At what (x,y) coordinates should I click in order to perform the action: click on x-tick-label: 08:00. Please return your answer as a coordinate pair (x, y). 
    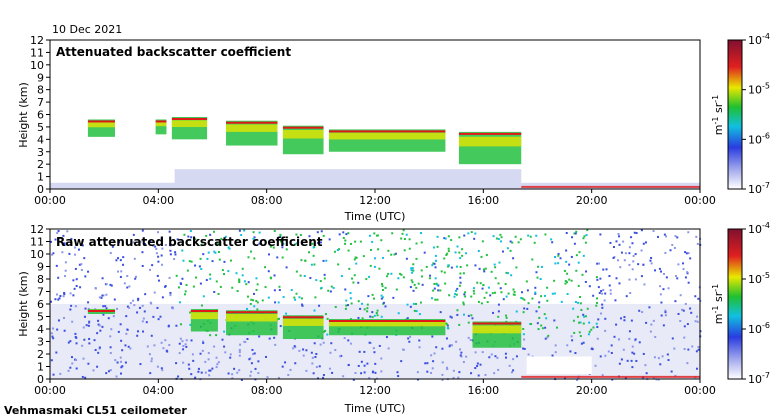
    Looking at the image, I should click on (267, 390).